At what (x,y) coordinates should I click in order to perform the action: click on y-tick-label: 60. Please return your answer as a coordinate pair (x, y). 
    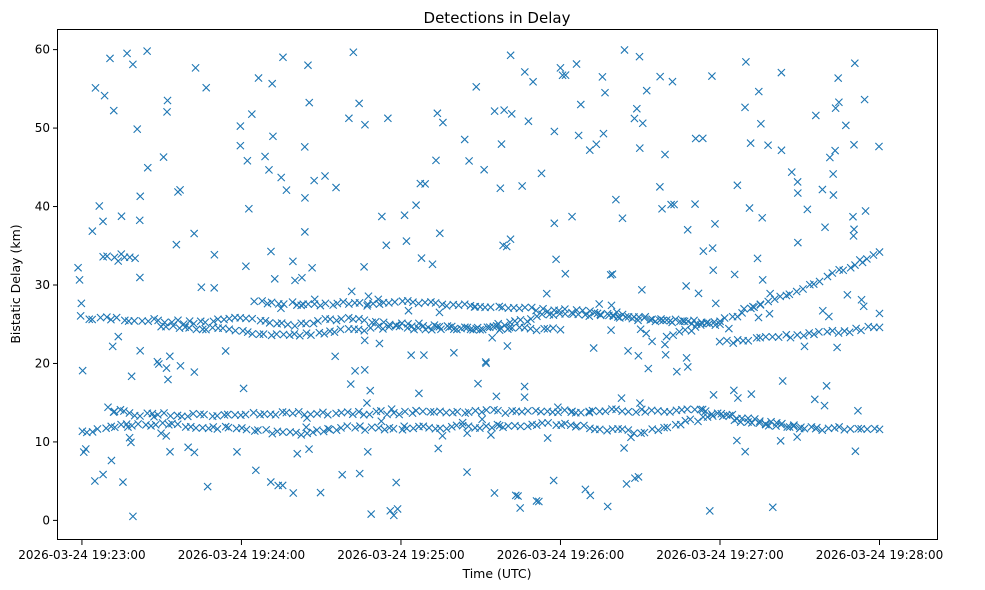
    Looking at the image, I should click on (42, 50).